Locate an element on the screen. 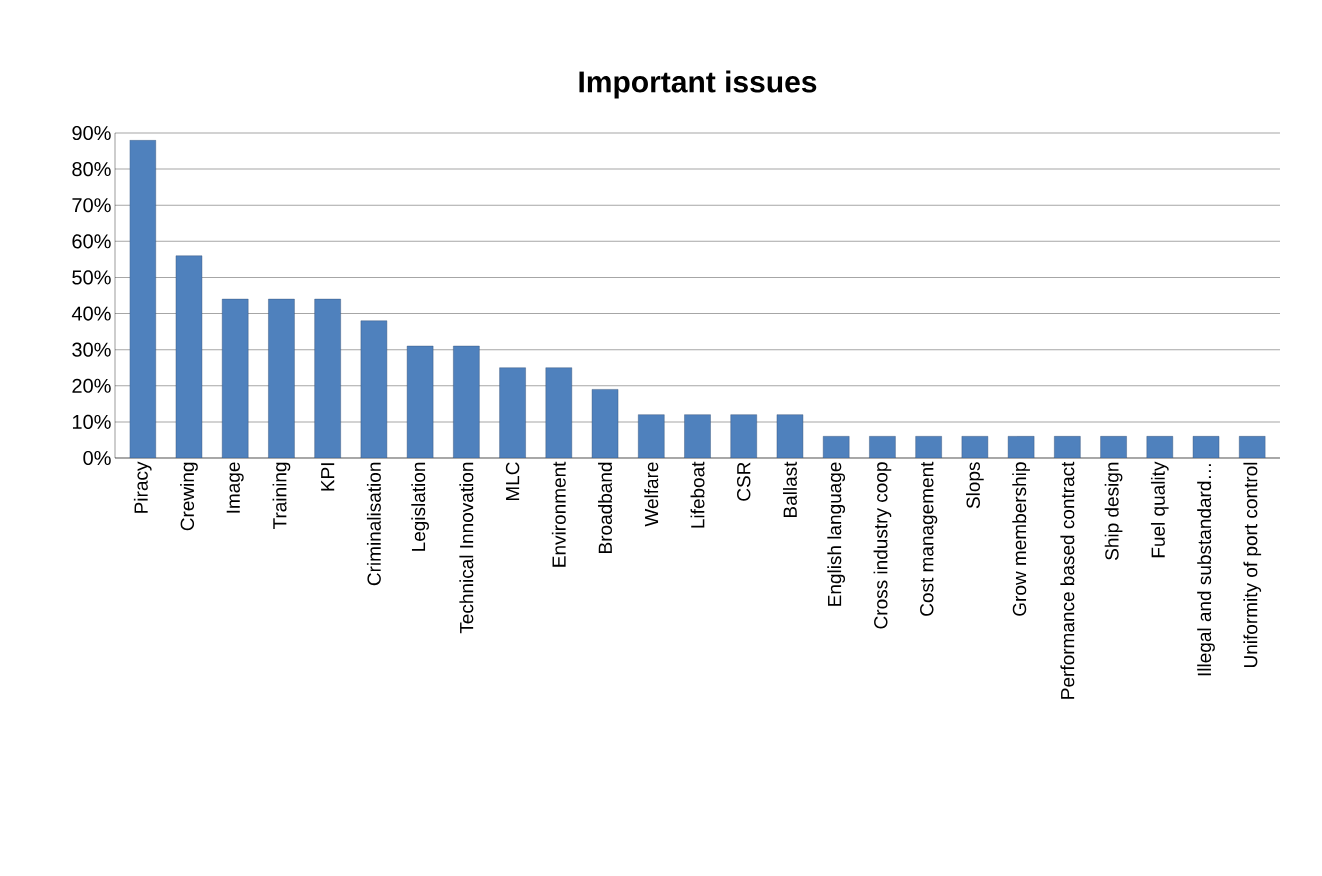 The image size is (1322, 876). y-tick-label: 30% is located at coordinates (91, 349).